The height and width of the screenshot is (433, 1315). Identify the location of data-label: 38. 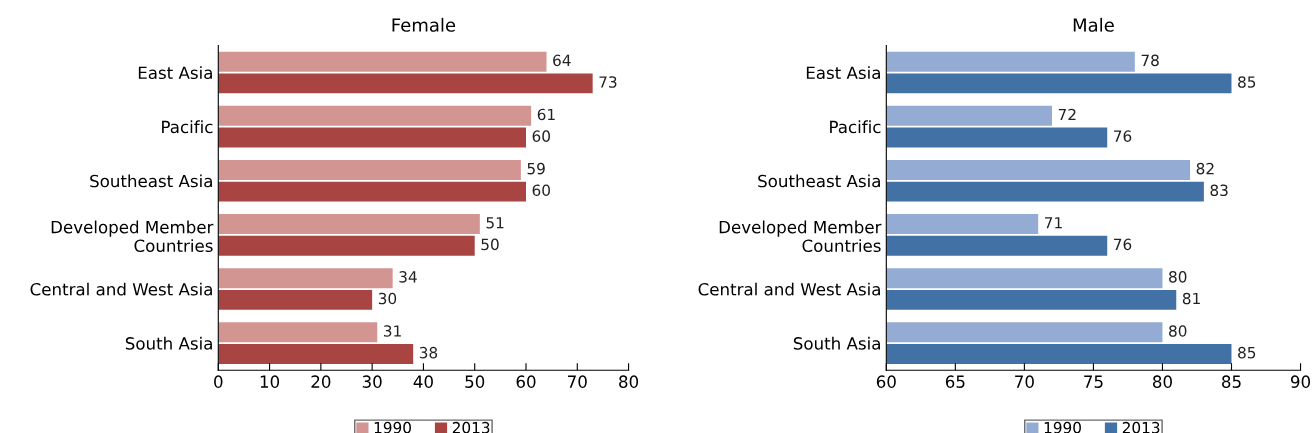
(428, 352).